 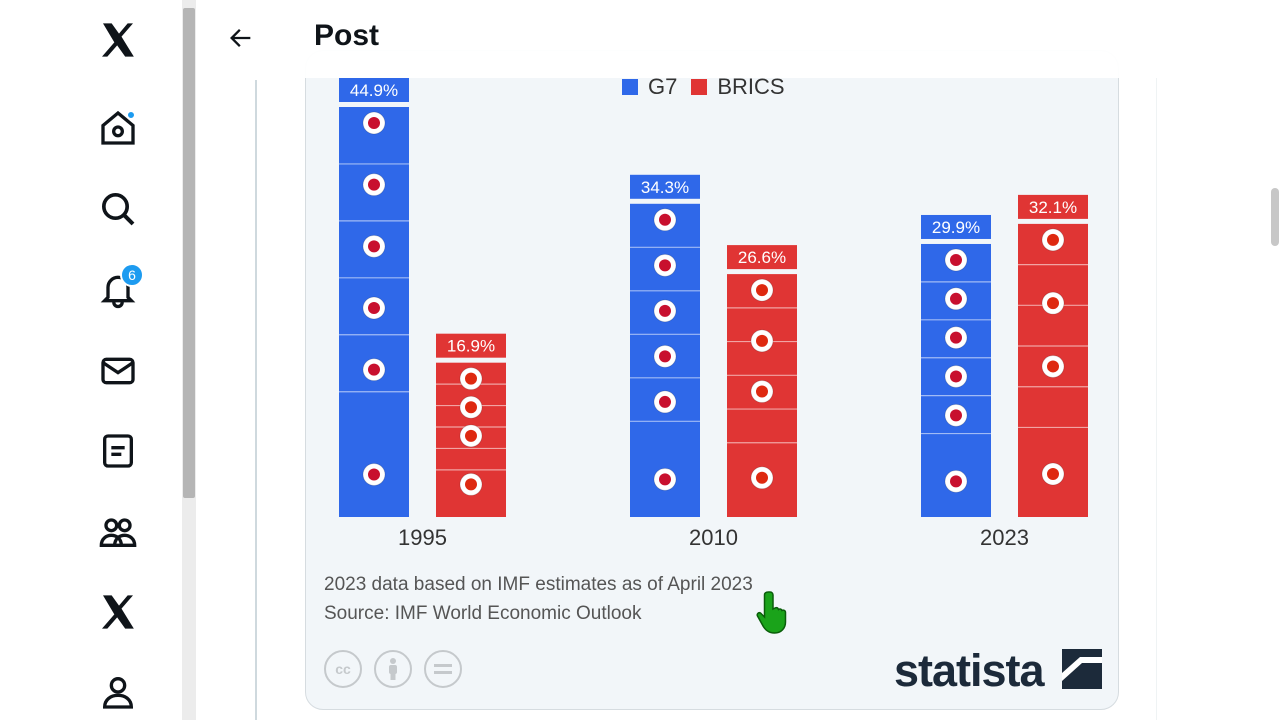 I want to click on legend-swatch-g7, so click(x=630, y=87).